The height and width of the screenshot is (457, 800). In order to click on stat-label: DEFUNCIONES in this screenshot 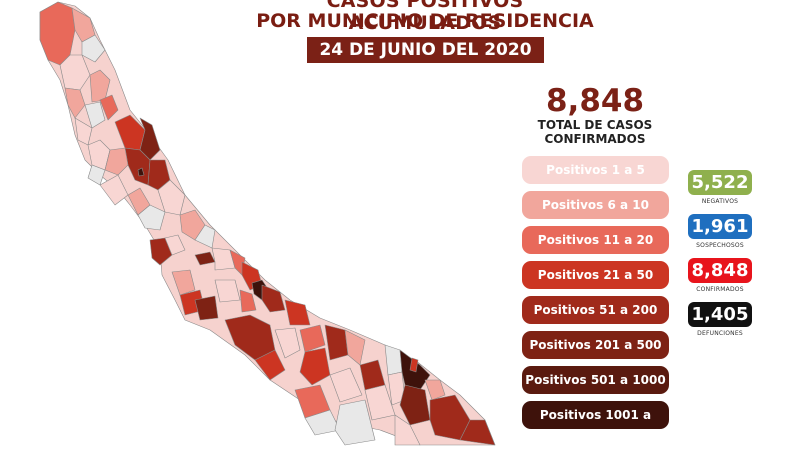, I will do `click(720, 333)`.